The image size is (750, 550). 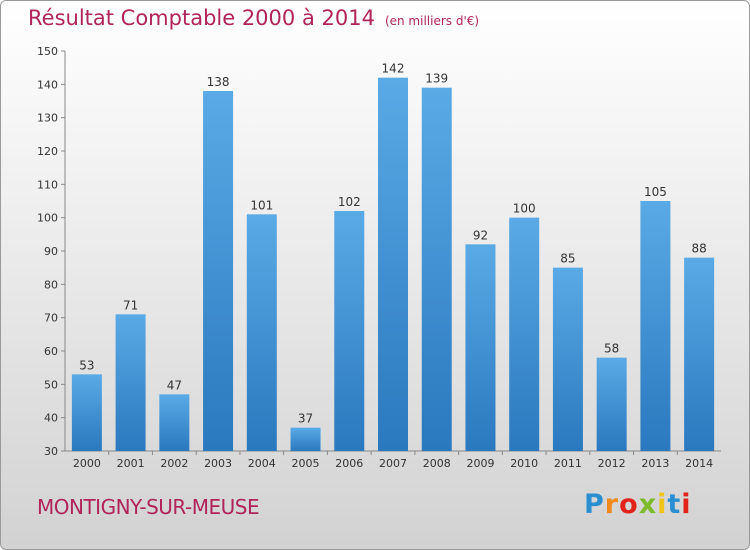 What do you see at coordinates (148, 507) in the screenshot?
I see `commune-name: MONTIGNY-SUR-MEUSE` at bounding box center [148, 507].